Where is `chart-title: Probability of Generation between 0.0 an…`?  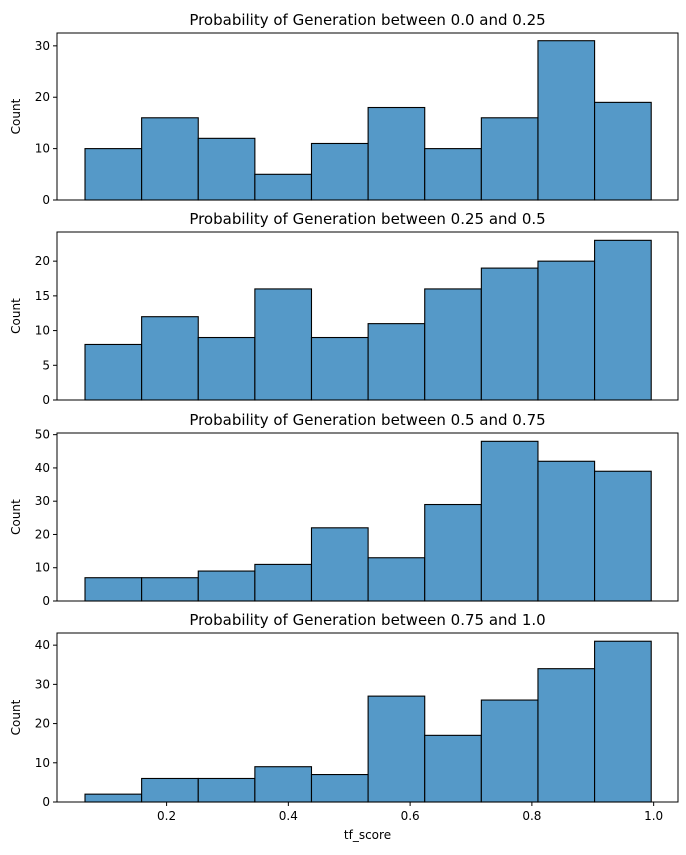
chart-title: Probability of Generation between 0.0 an… is located at coordinates (367, 20).